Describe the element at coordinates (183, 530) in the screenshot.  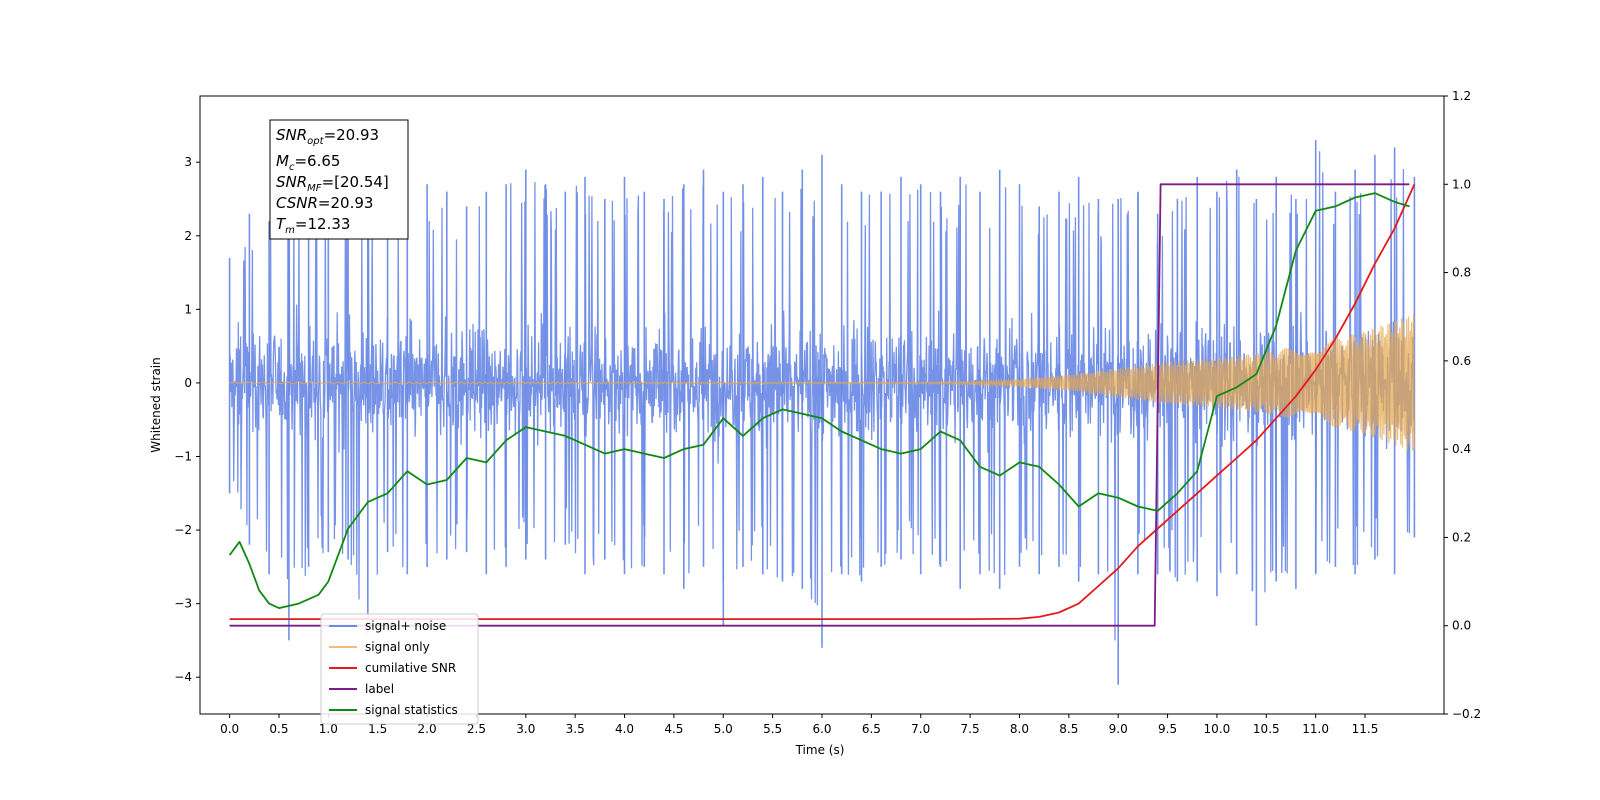
I see `y-tick-label: −2` at that location.